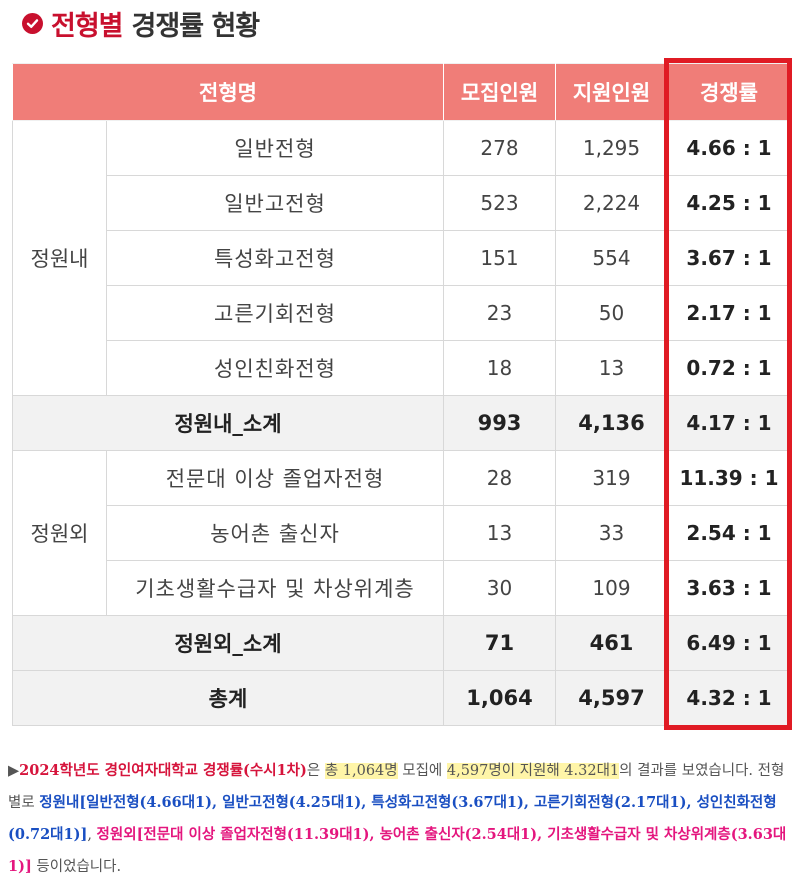  What do you see at coordinates (59, 258) in the screenshot?
I see `group-label: 정원내` at bounding box center [59, 258].